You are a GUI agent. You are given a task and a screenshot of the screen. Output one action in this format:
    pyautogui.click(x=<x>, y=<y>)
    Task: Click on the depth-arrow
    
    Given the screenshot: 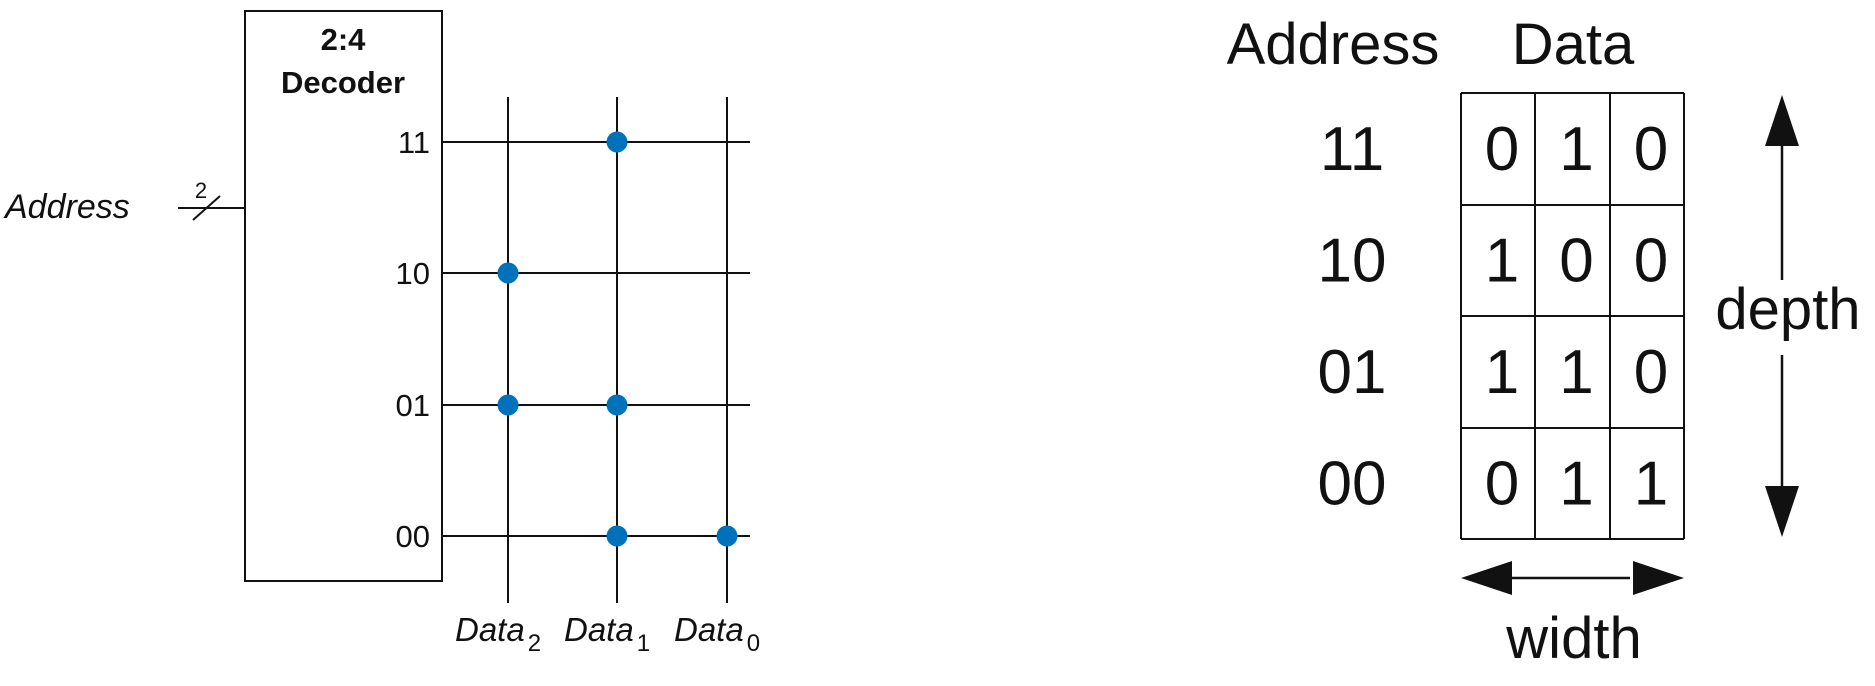 What is the action you would take?
    pyautogui.click(x=1782, y=316)
    